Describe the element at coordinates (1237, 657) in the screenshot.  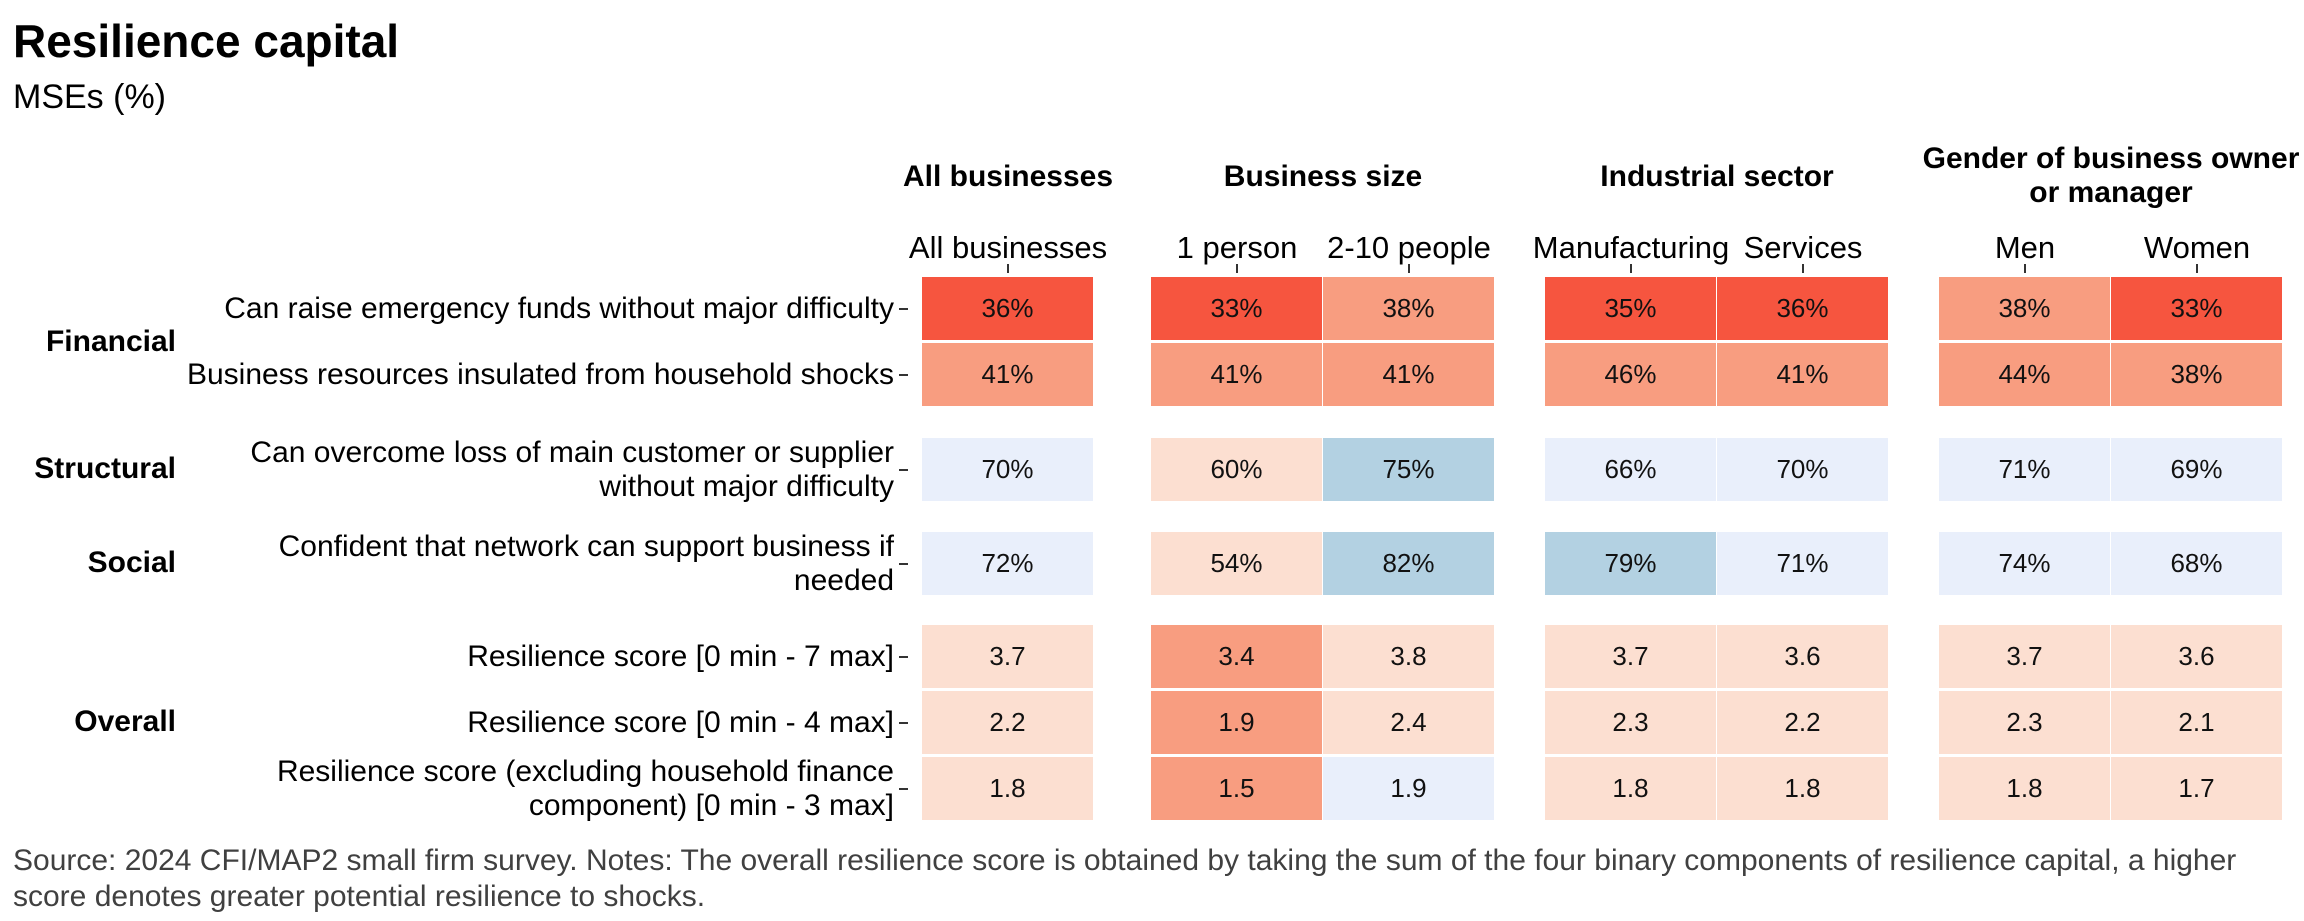
I see `heatmap-cell: 3.4` at that location.